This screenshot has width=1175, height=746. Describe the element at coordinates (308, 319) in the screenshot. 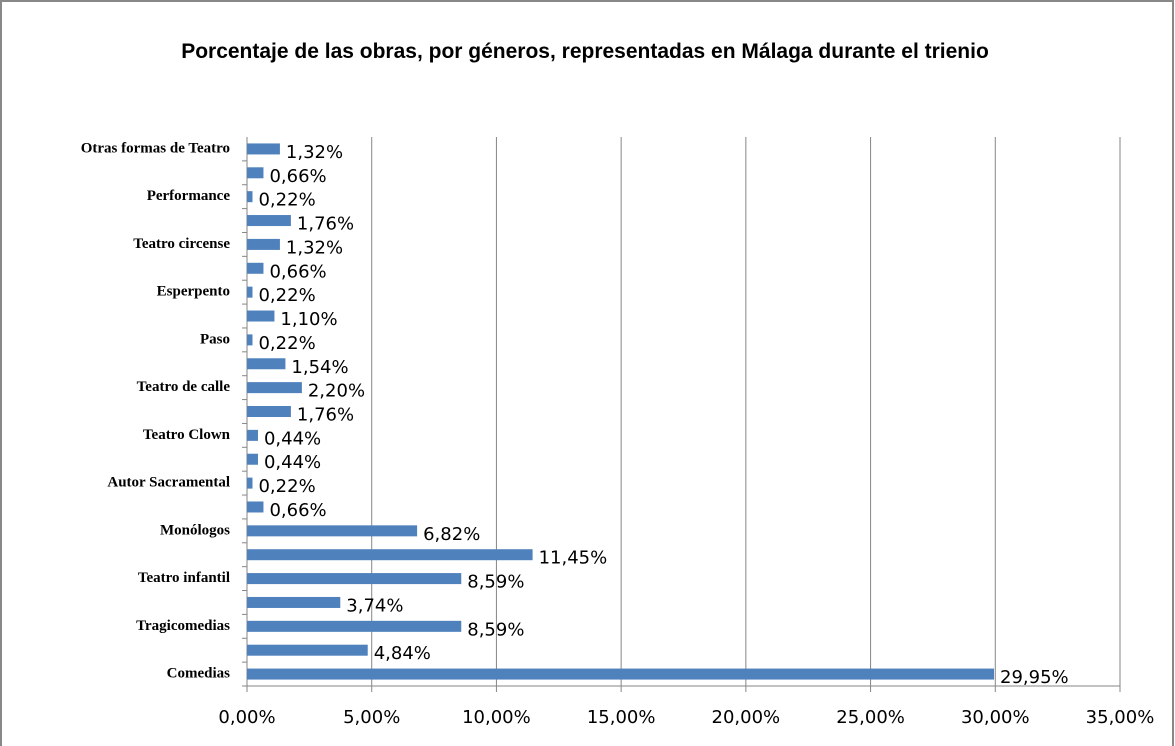

I see `value-label: 1,10%` at that location.